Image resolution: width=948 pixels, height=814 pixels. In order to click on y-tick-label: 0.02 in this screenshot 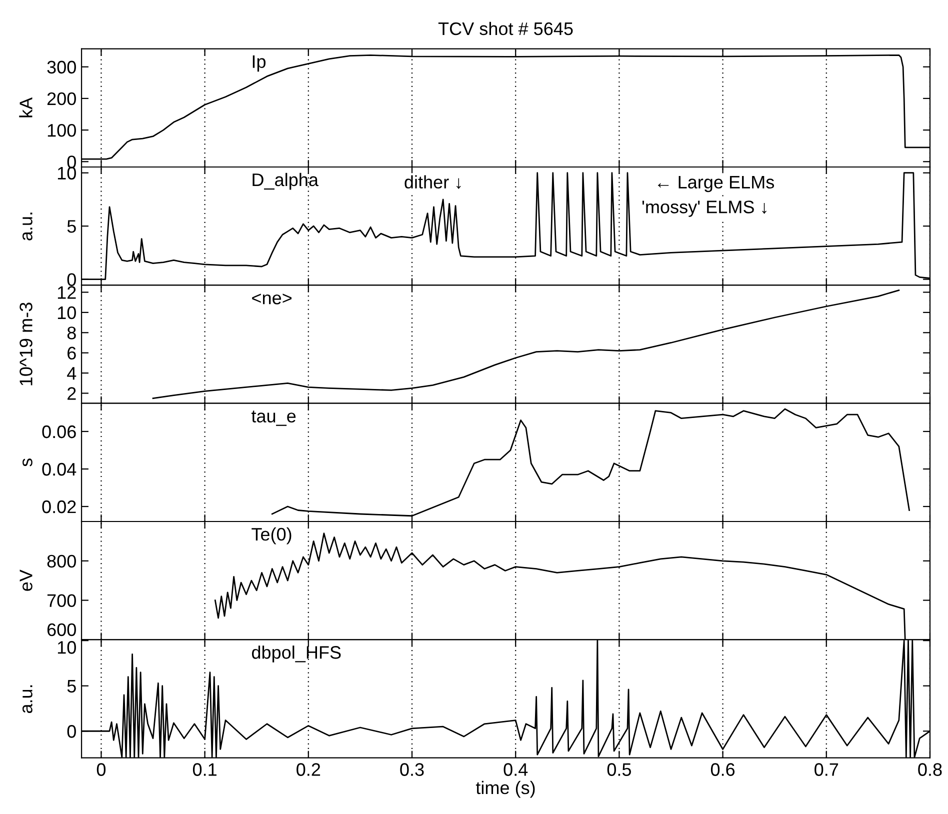, I will do `click(59, 507)`.